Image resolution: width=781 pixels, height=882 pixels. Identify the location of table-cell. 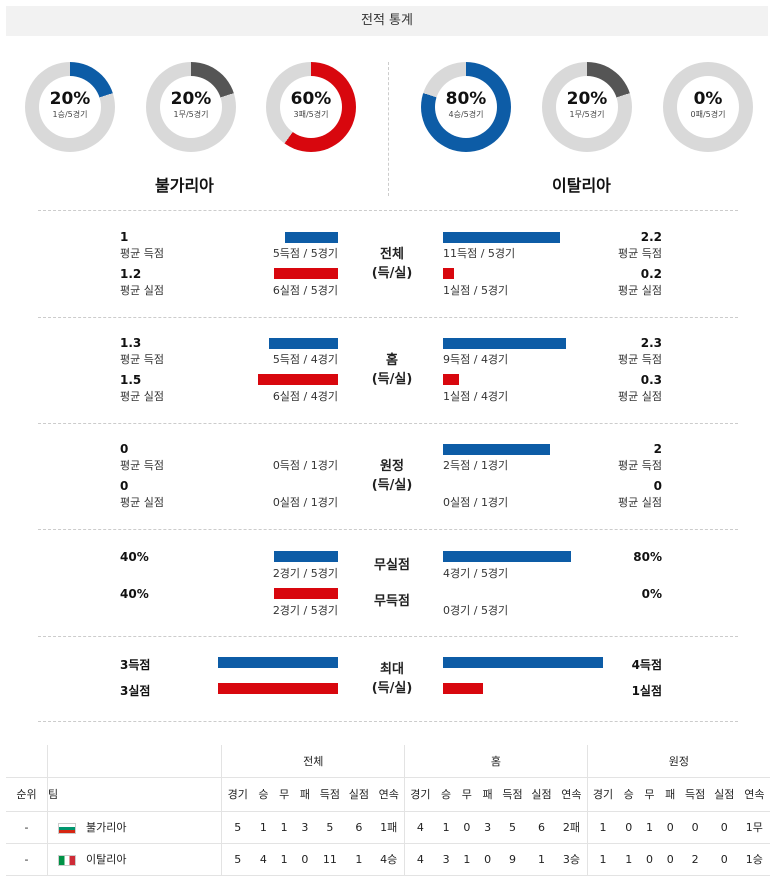
(134, 761).